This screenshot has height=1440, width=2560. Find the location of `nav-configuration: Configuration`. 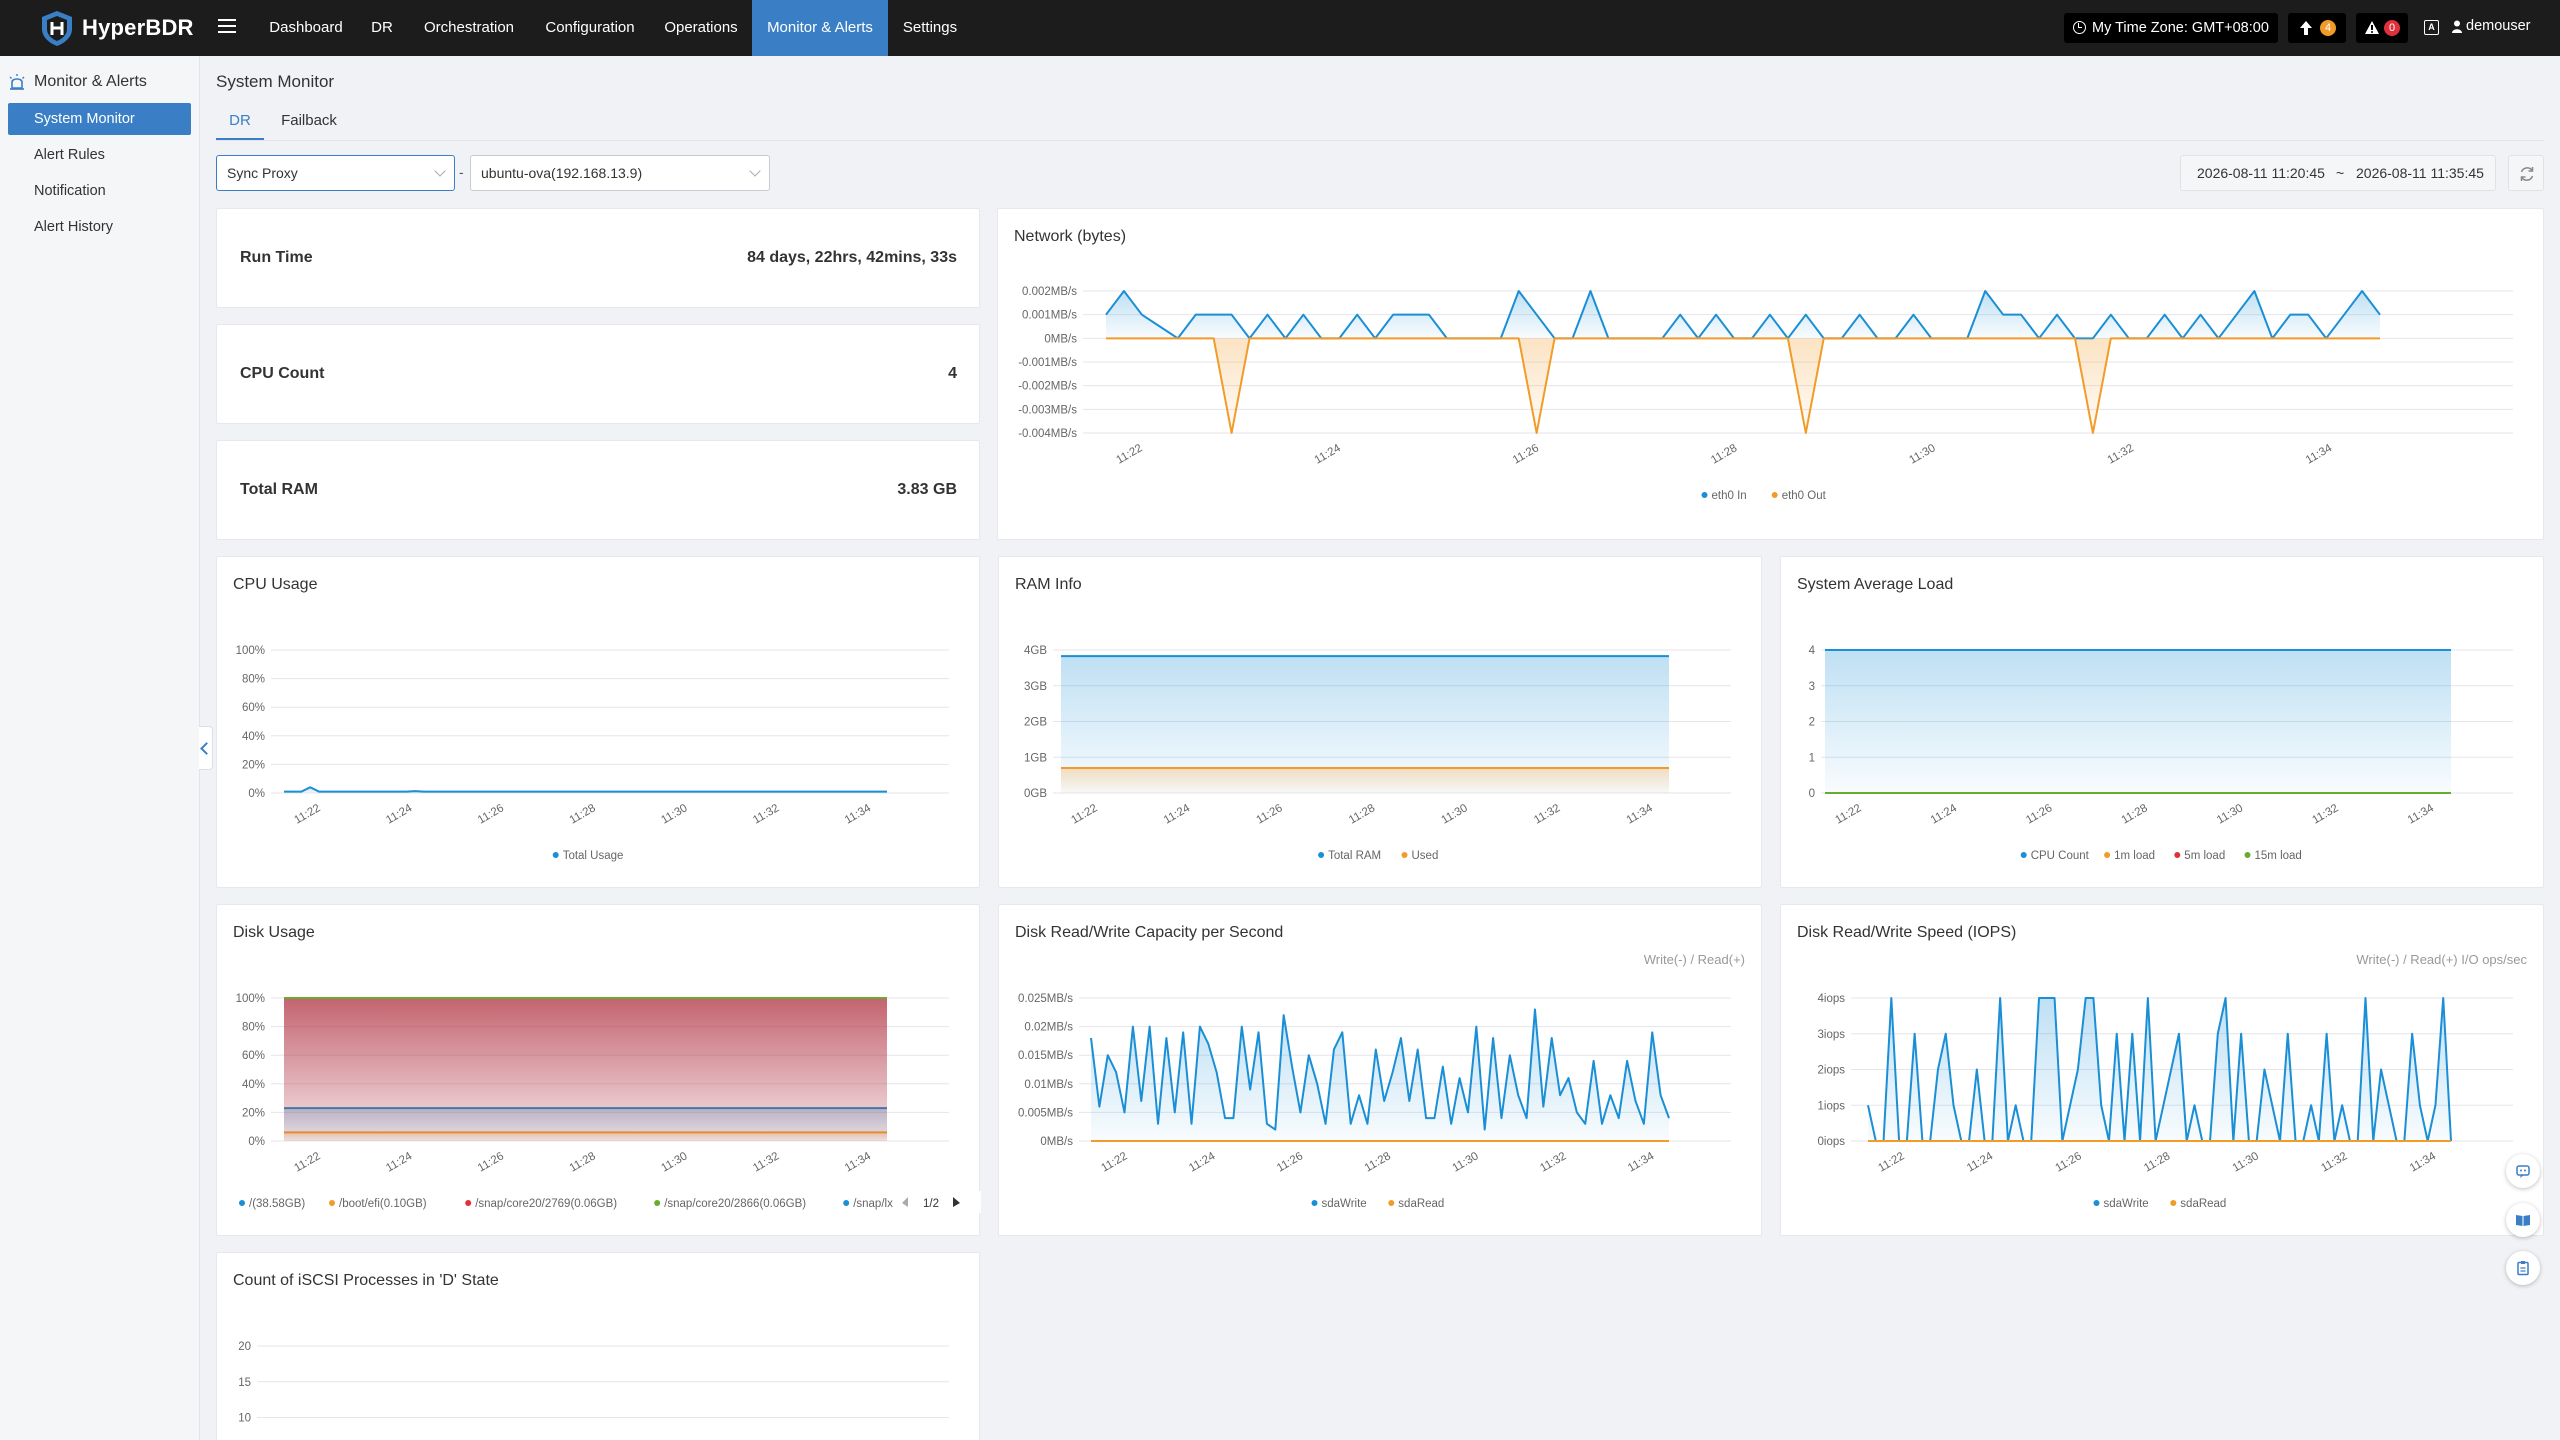

nav-configuration: Configuration is located at coordinates (590, 27).